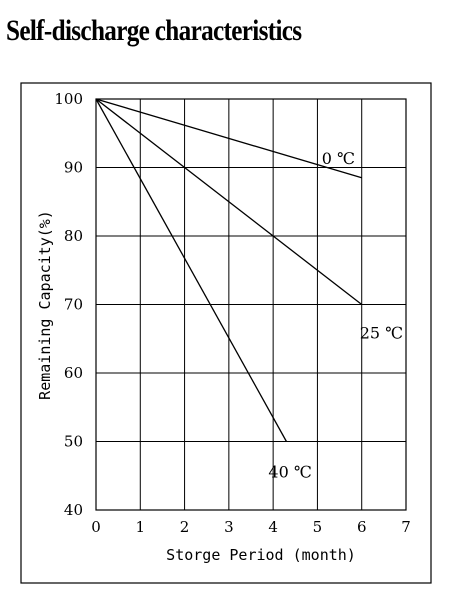  I want to click on series-label: 0 ℃, so click(338, 158).